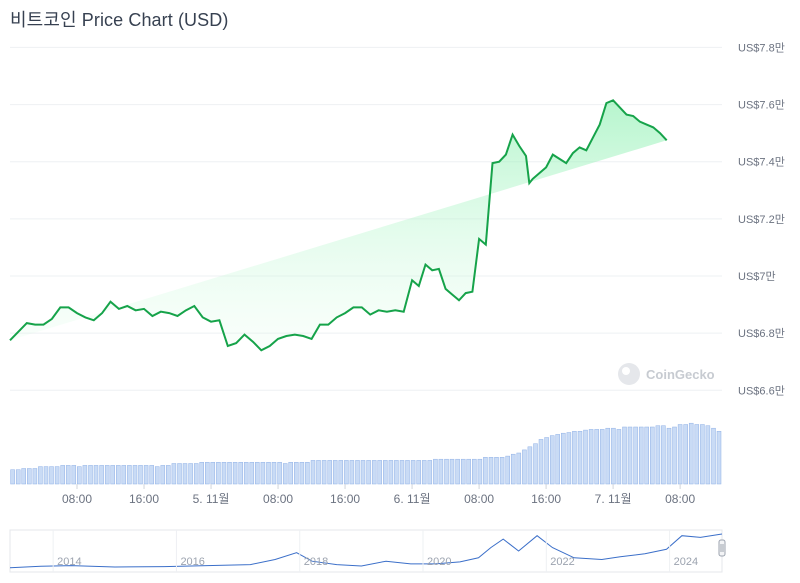  I want to click on navigator-tick-label: 2024, so click(686, 562).